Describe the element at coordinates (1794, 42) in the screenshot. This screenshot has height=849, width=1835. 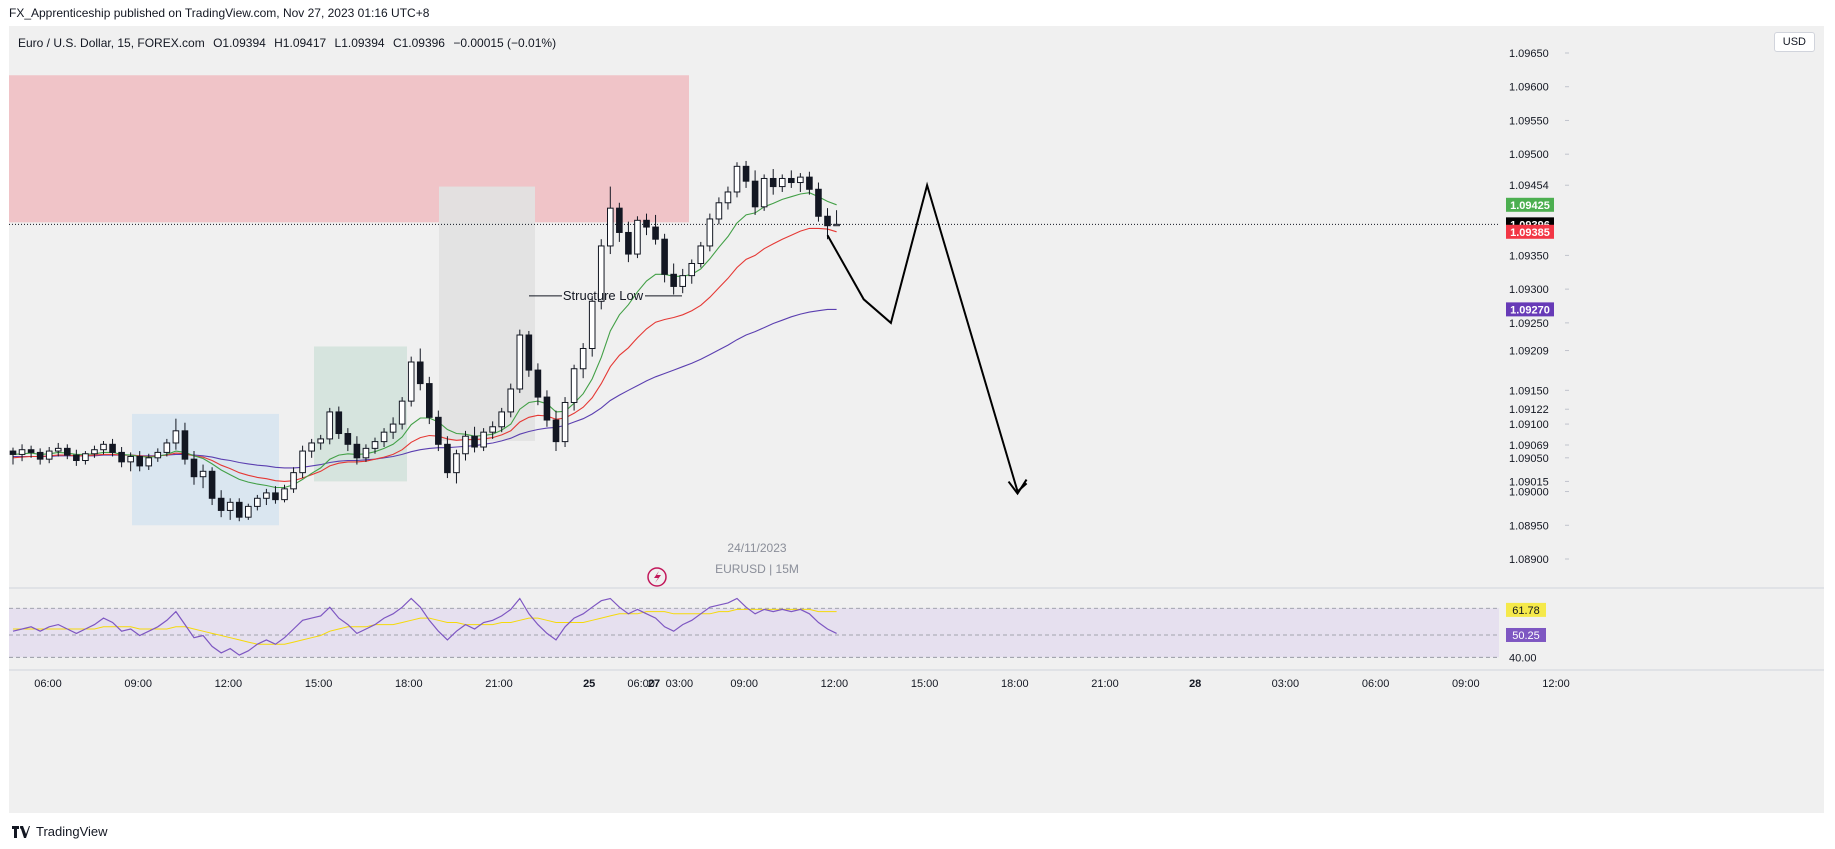
I see `currency-button: USD` at that location.